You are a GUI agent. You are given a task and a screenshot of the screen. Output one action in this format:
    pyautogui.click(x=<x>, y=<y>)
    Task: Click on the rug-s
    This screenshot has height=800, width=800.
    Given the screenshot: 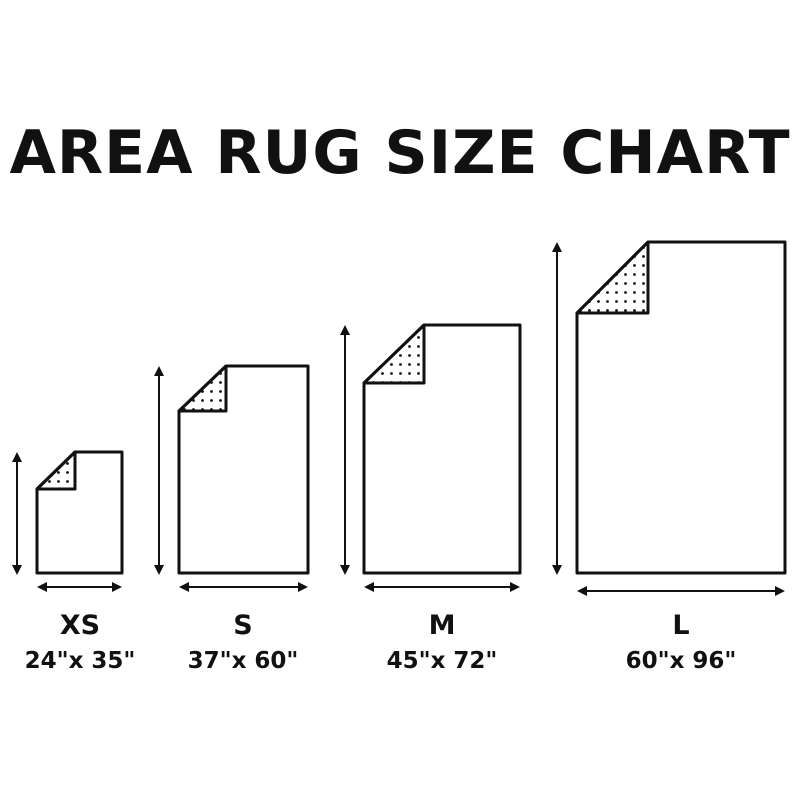 What is the action you would take?
    pyautogui.click(x=232, y=478)
    